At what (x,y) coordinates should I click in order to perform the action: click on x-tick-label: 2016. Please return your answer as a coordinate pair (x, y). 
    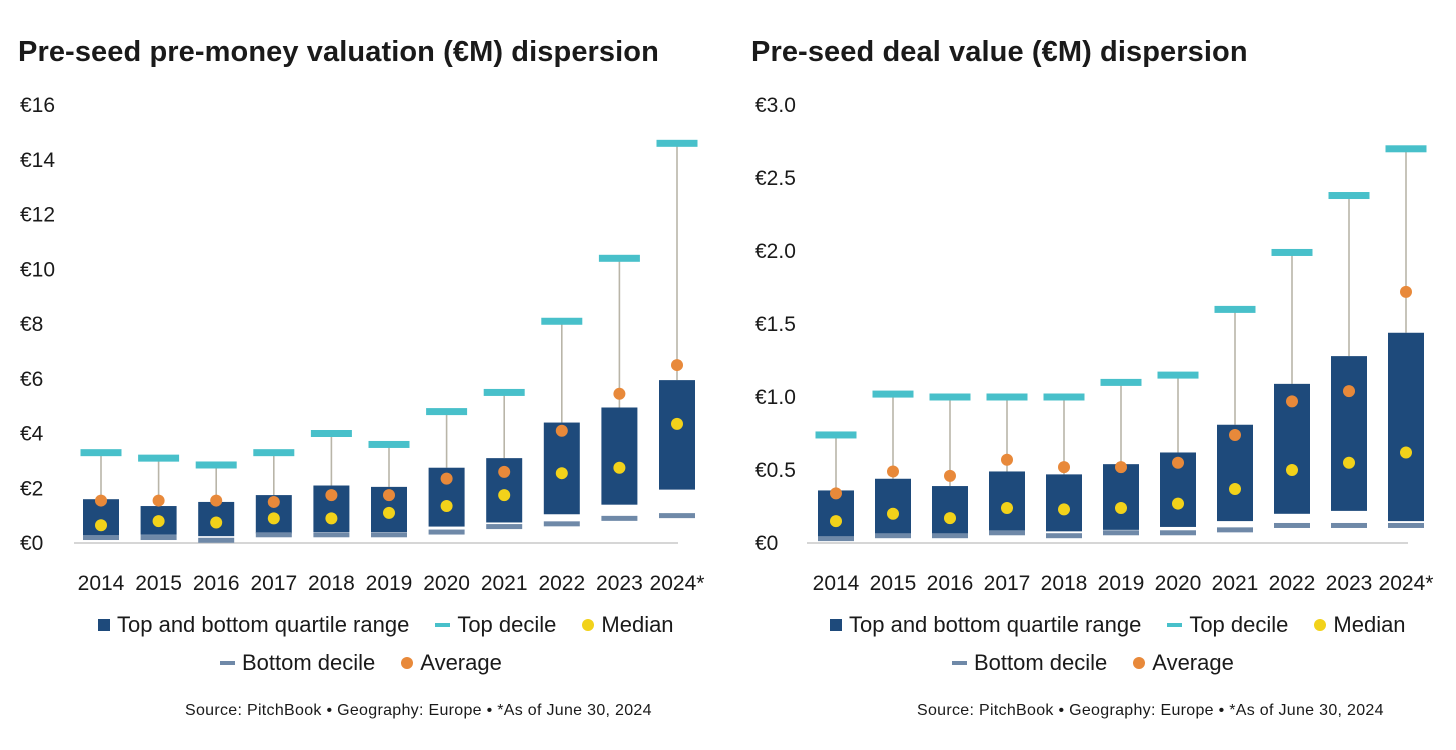
    Looking at the image, I should click on (216, 583).